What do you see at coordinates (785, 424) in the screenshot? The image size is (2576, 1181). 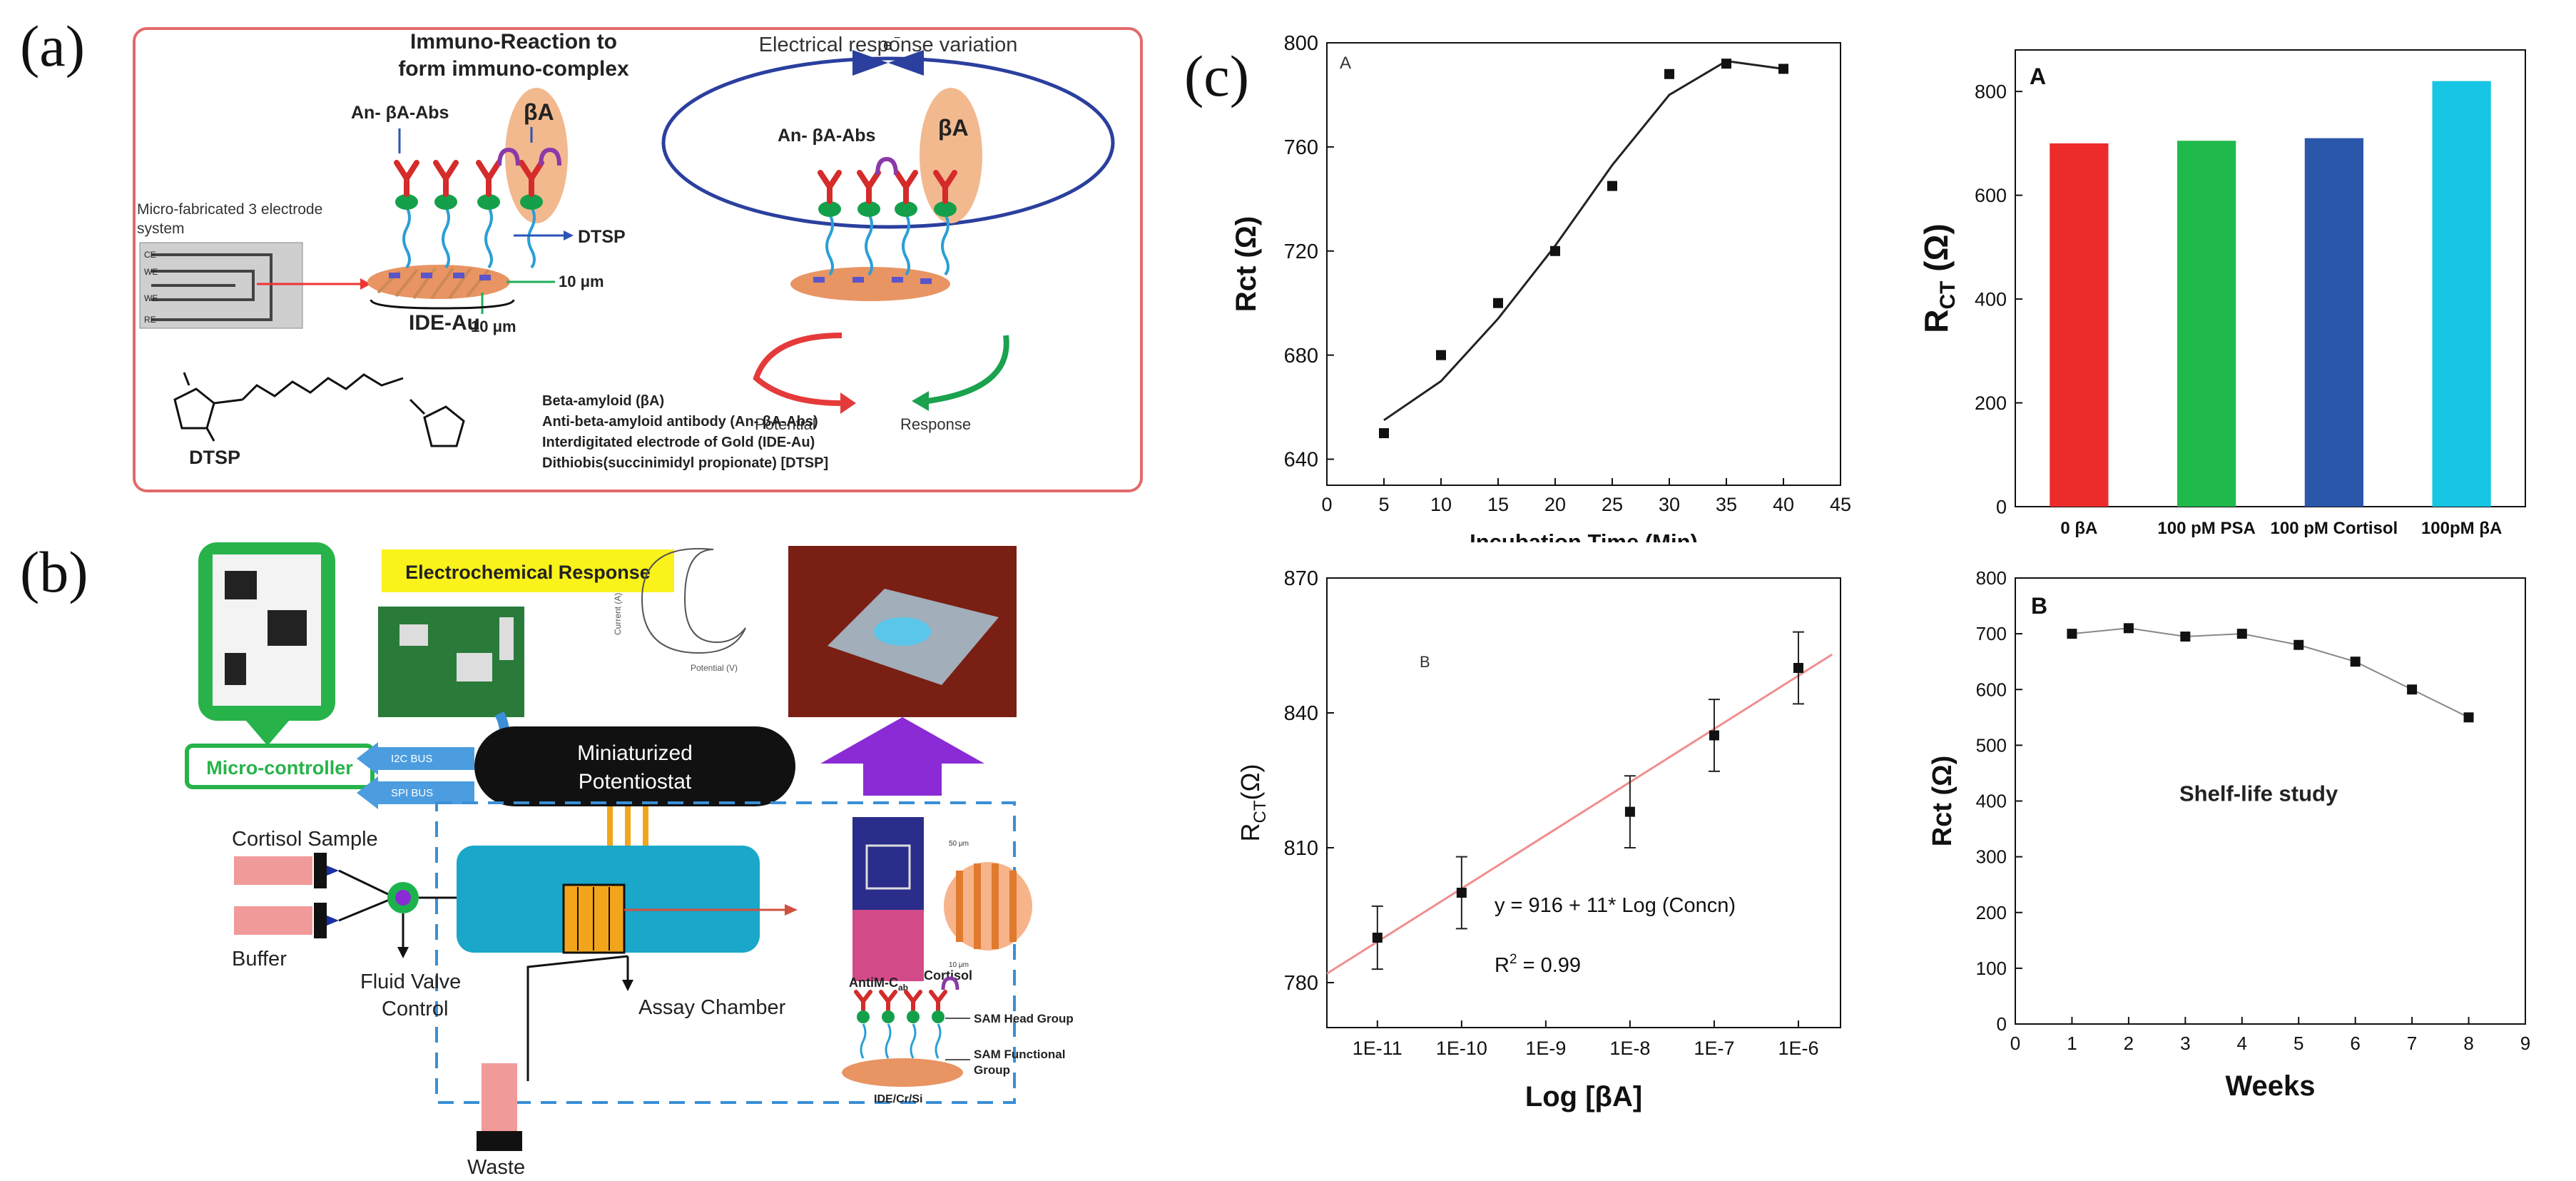 I see `potential-label: Potential` at bounding box center [785, 424].